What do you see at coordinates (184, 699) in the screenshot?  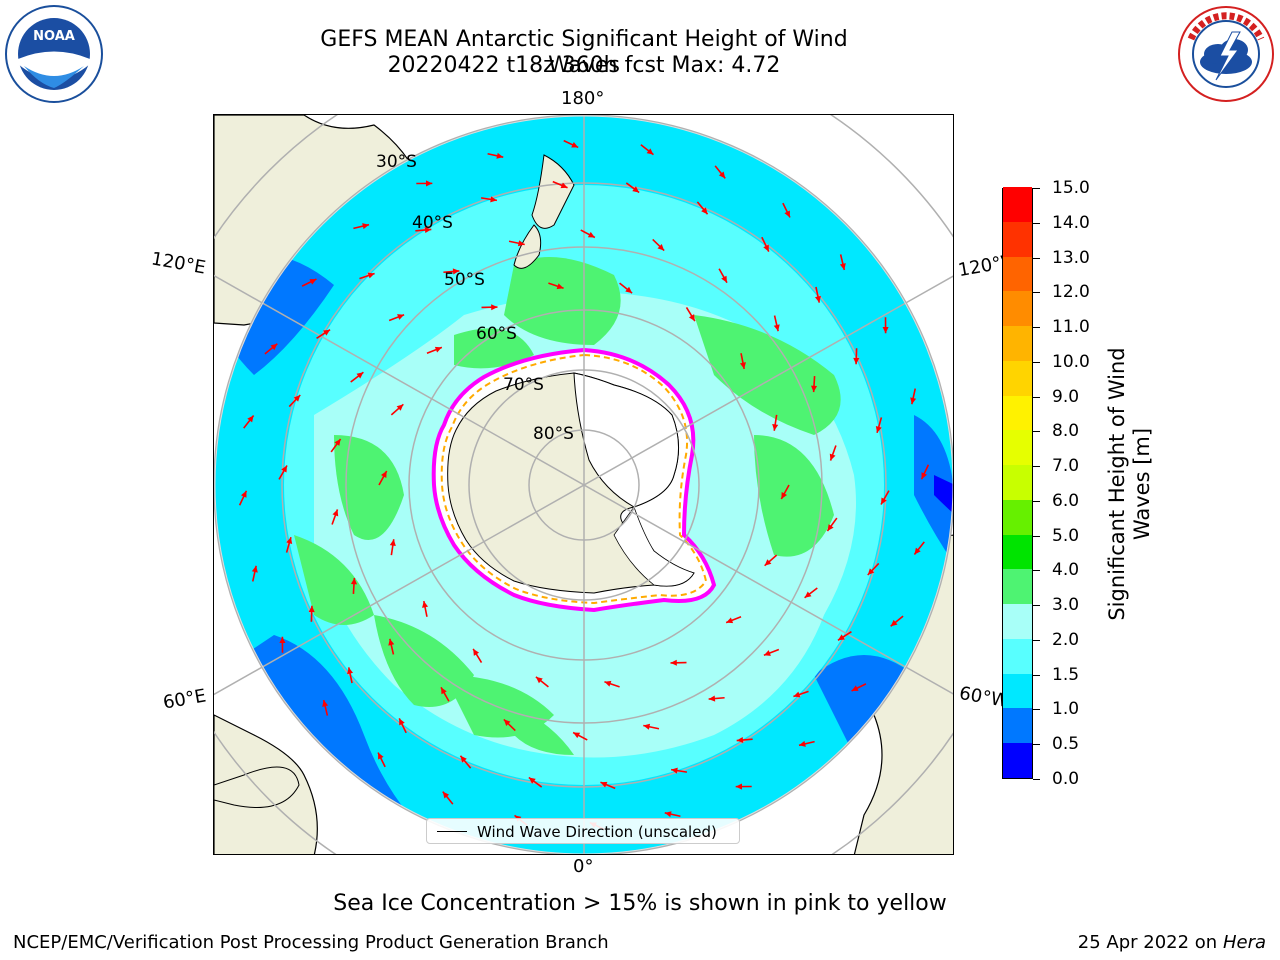 I see `longitude-label-60e: 60°E` at bounding box center [184, 699].